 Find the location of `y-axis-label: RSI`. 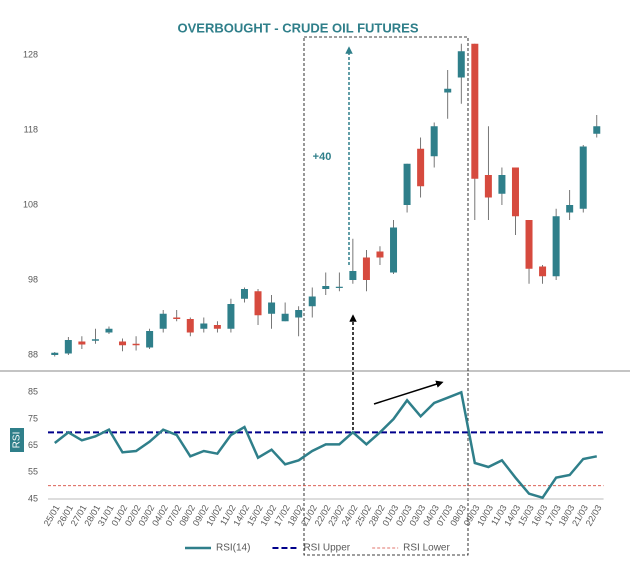

y-axis-label: RSI is located at coordinates (17, 440).